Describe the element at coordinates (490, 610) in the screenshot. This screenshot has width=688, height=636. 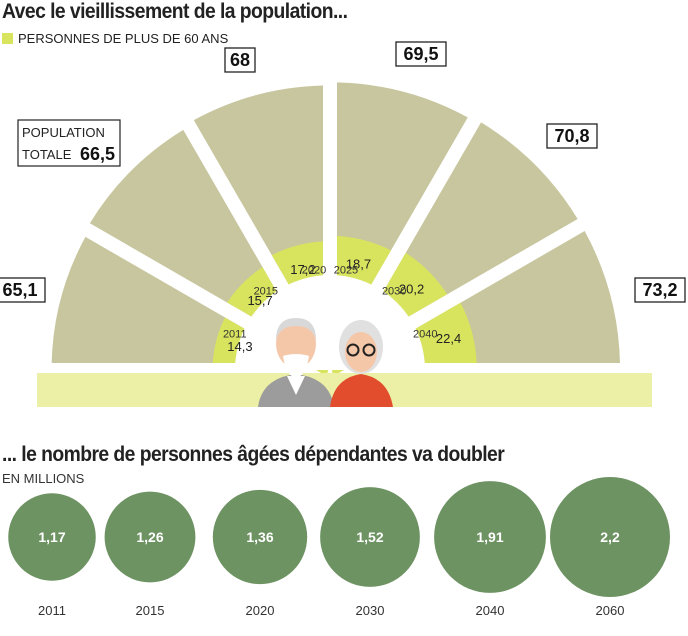
I see `bubble-year-2040: 2040` at that location.